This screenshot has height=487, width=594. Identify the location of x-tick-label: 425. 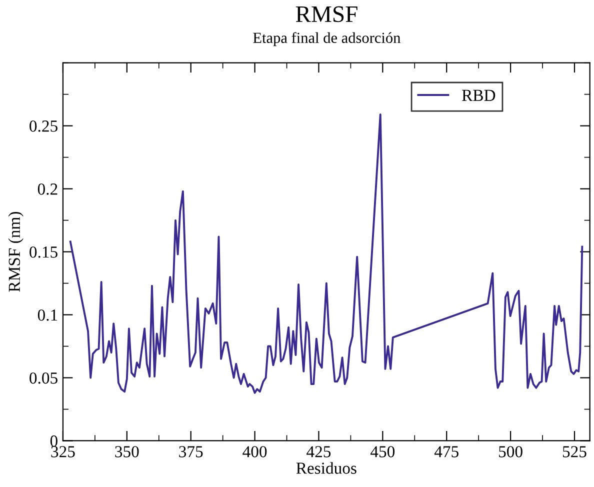
(318, 452).